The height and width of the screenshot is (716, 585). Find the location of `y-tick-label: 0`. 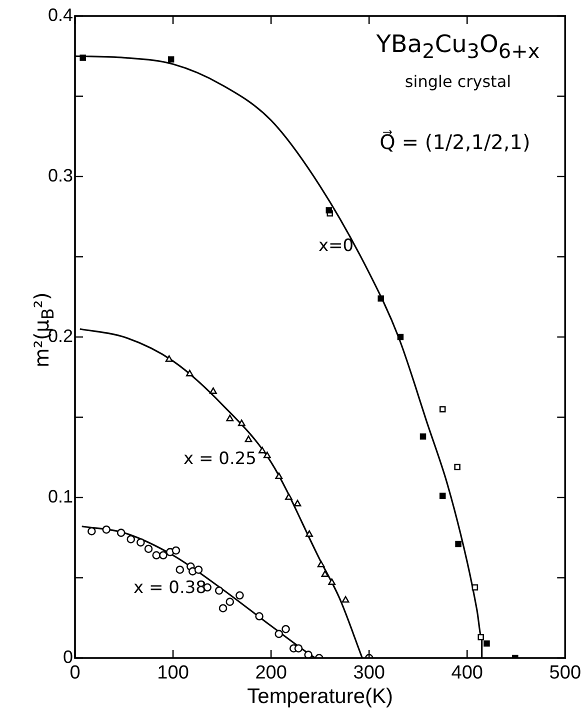

y-tick-label: 0 is located at coordinates (67, 656).